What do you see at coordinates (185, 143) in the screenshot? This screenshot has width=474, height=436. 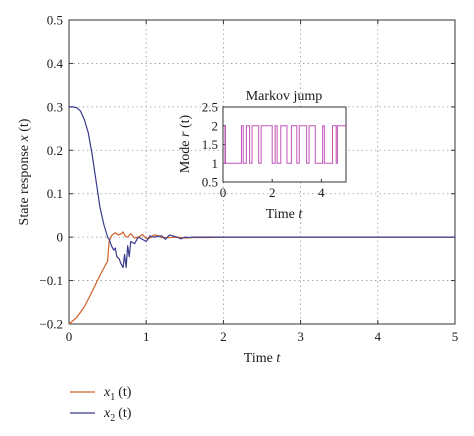 I see `inset-y-axis-label: Mode r (t)` at bounding box center [185, 143].